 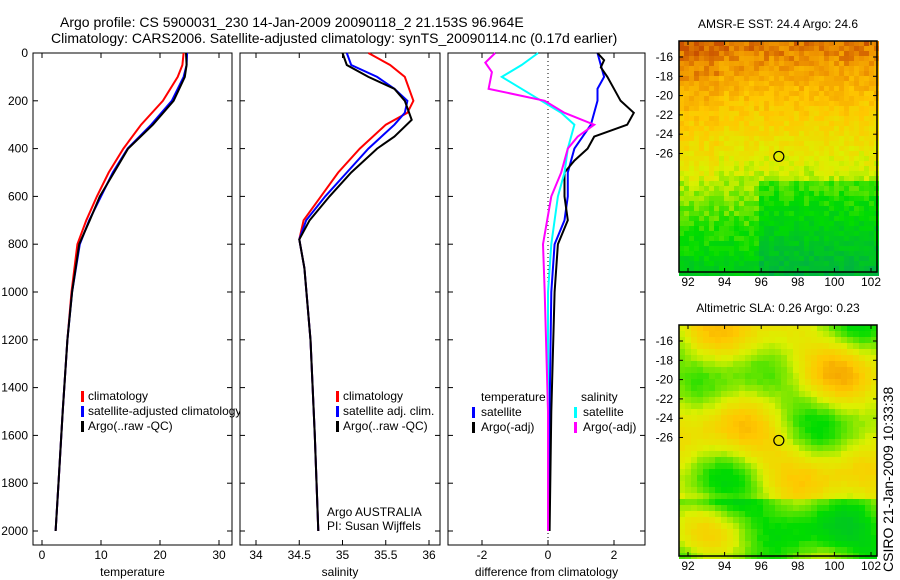 I want to click on legend-label: Argo(-adj), so click(x=609, y=427).